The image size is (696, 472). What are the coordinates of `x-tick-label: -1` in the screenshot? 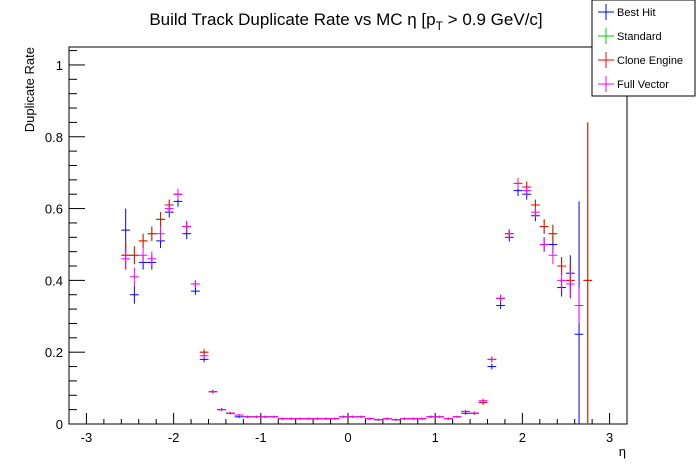 It's located at (261, 437).